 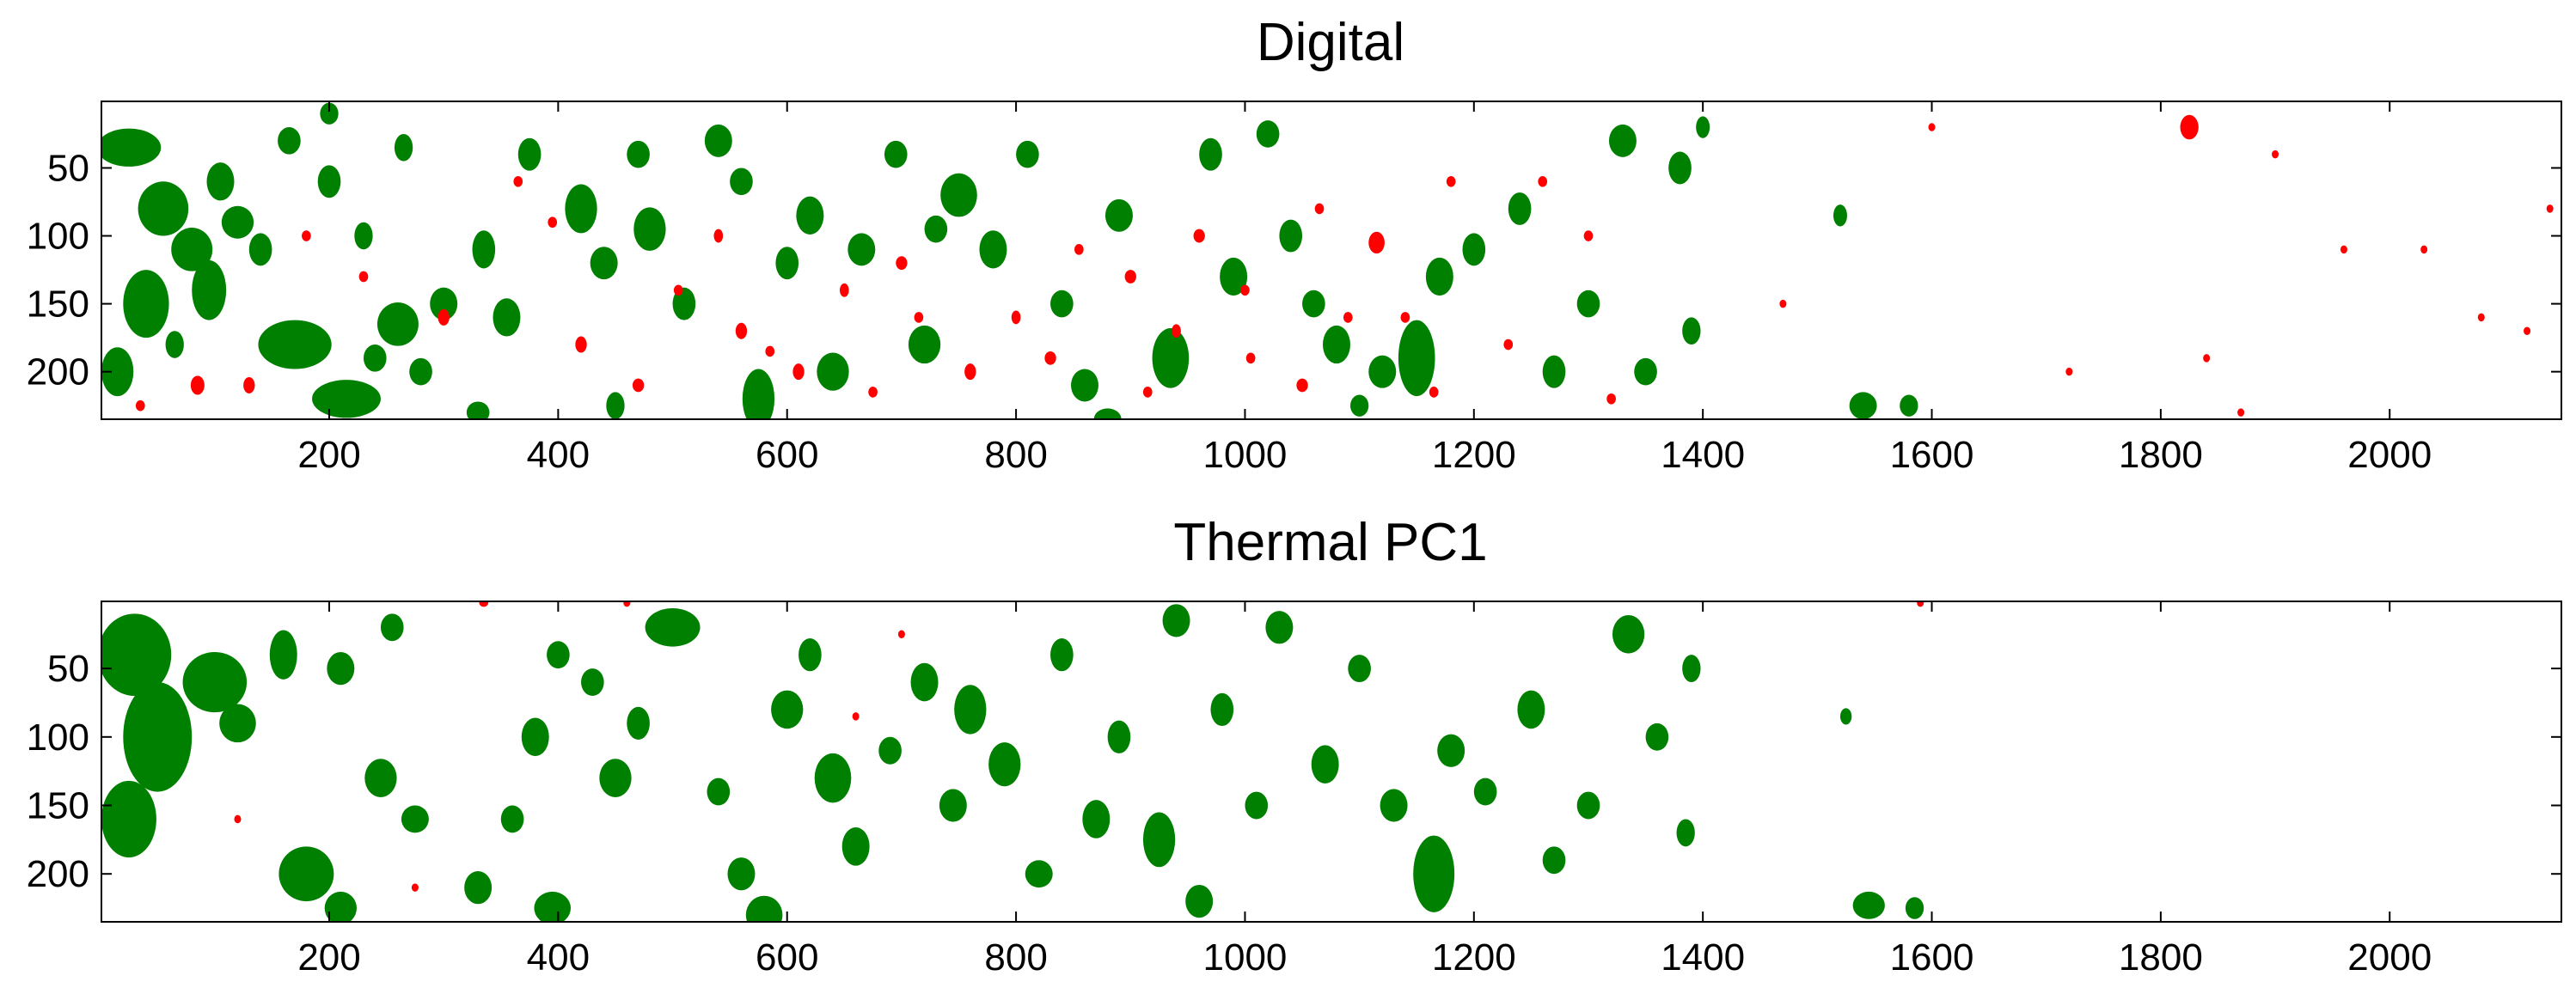 What do you see at coordinates (1330, 42) in the screenshot?
I see `panel-title: Digital` at bounding box center [1330, 42].